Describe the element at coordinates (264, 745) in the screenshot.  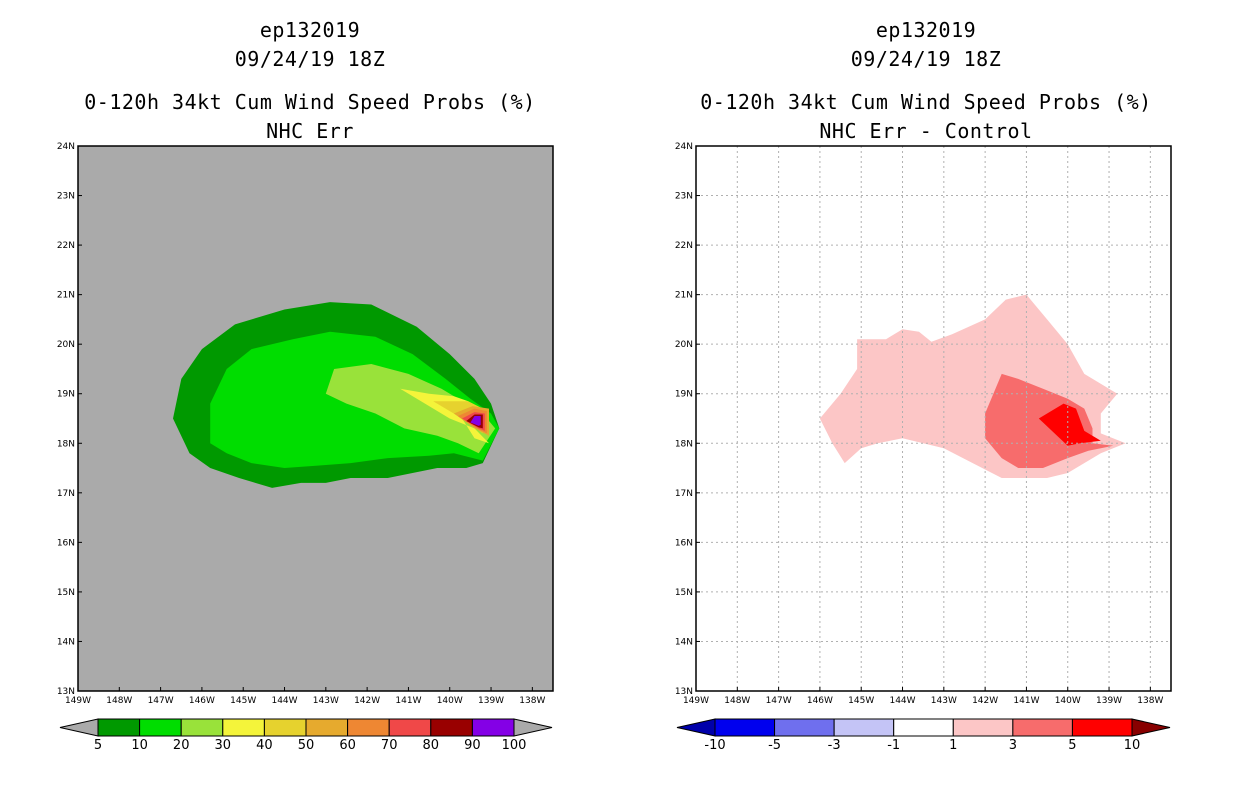
I see `colorbar-label: 40` at that location.